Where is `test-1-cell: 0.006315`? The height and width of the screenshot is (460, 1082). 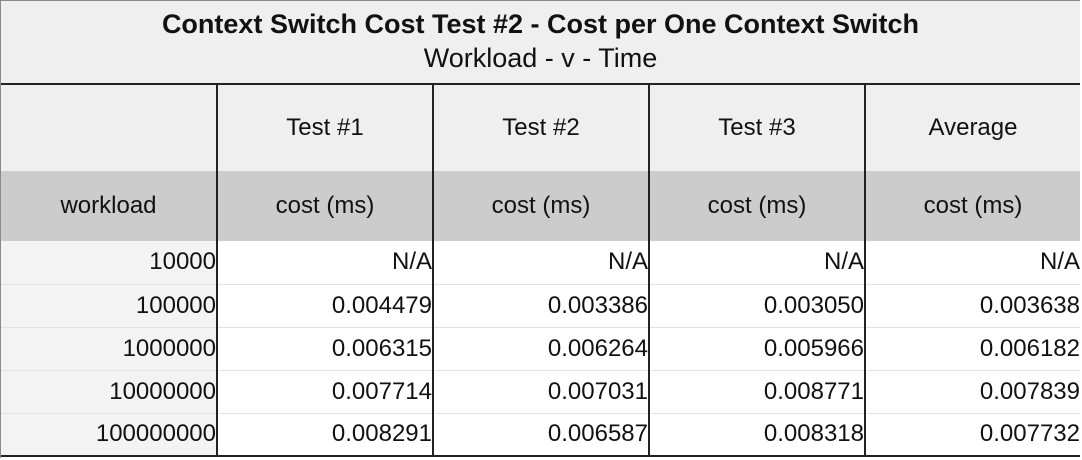 test-1-cell: 0.006315 is located at coordinates (324, 349).